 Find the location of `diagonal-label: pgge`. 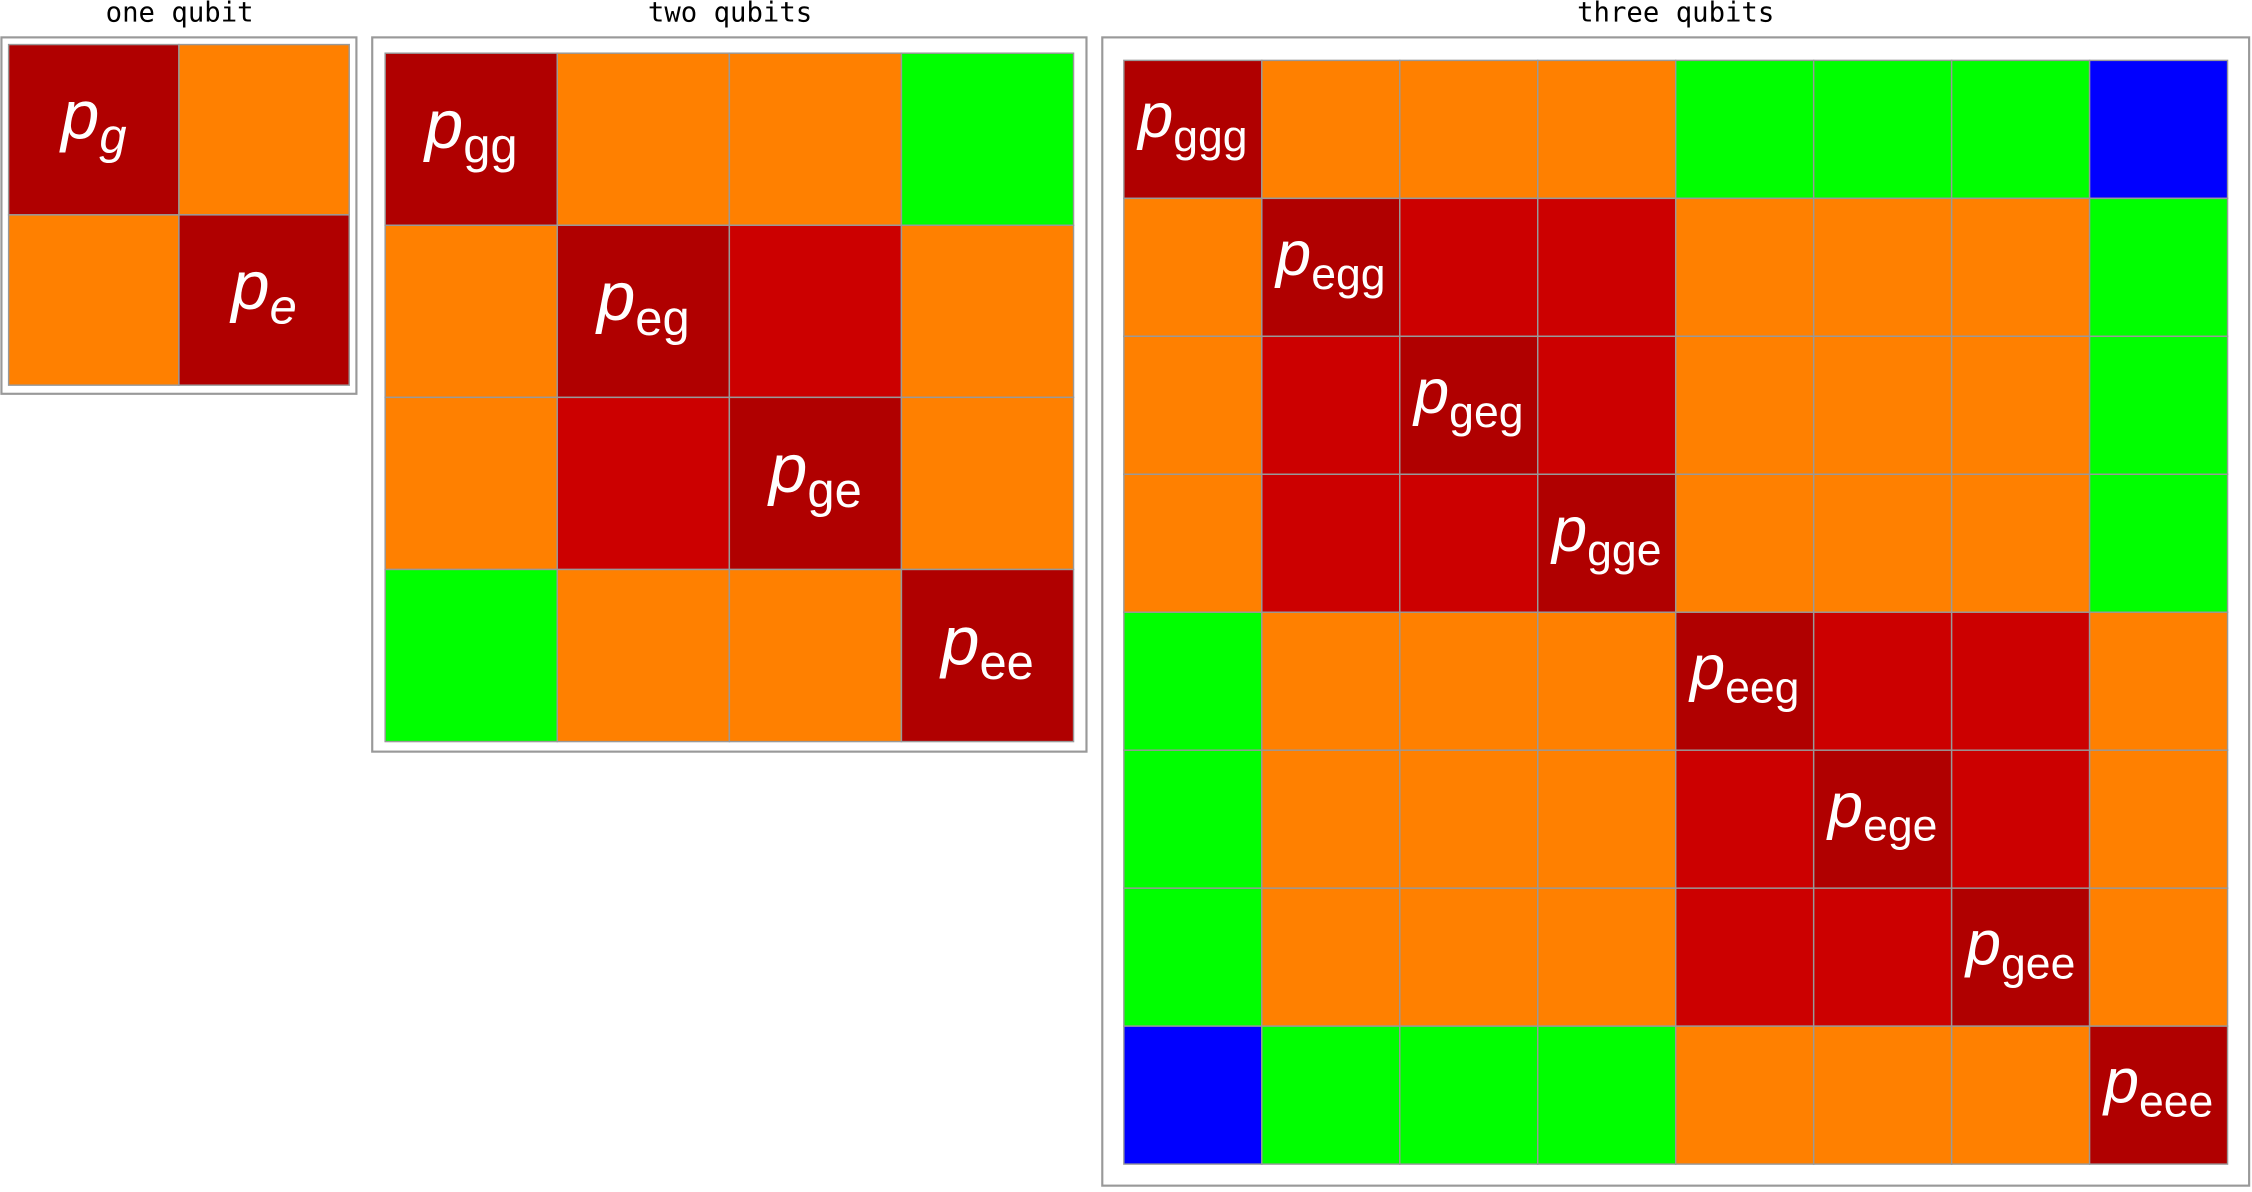

diagonal-label: pgge is located at coordinates (1606, 535).